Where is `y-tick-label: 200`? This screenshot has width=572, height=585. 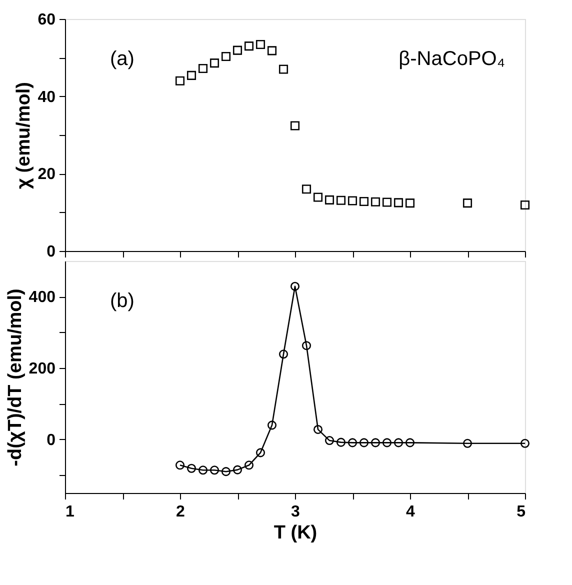 y-tick-label: 200 is located at coordinates (42, 369).